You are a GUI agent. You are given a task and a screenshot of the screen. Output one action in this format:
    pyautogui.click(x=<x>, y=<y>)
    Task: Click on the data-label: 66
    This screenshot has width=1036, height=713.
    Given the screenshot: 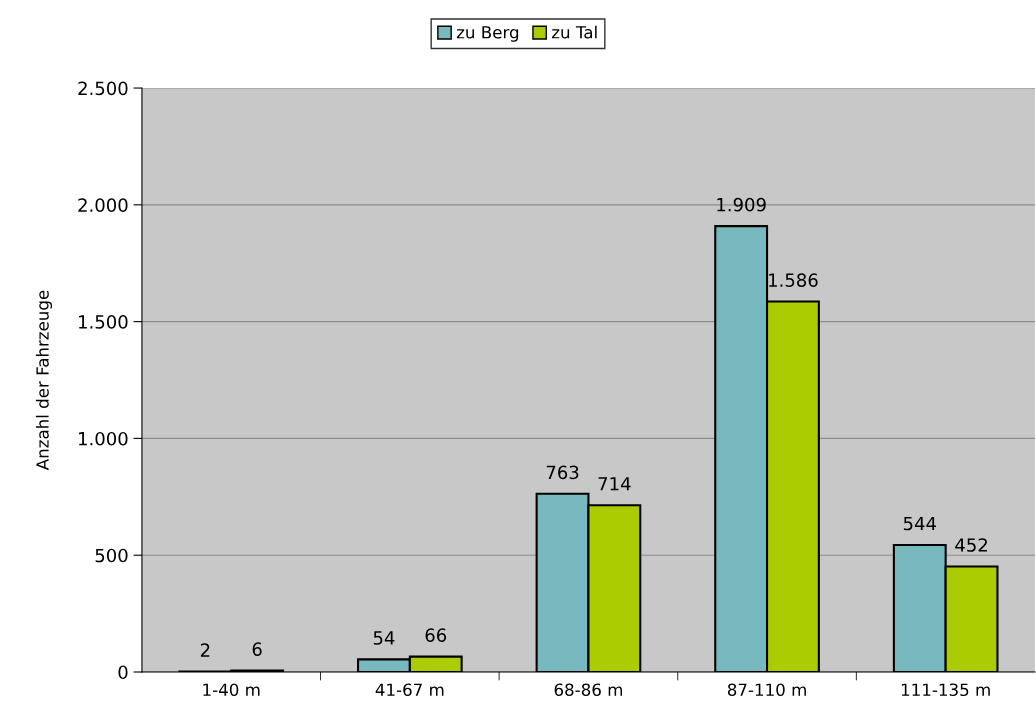 What is the action you would take?
    pyautogui.click(x=436, y=635)
    